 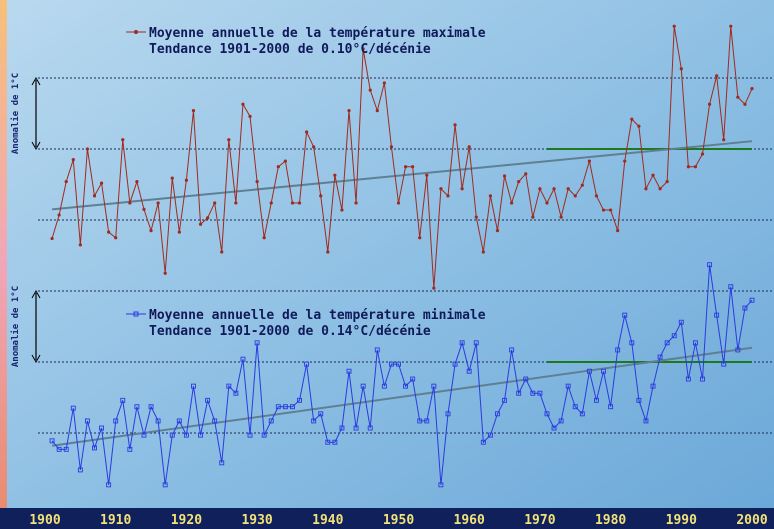 I want to click on arrow-head, so click(x=36, y=294).